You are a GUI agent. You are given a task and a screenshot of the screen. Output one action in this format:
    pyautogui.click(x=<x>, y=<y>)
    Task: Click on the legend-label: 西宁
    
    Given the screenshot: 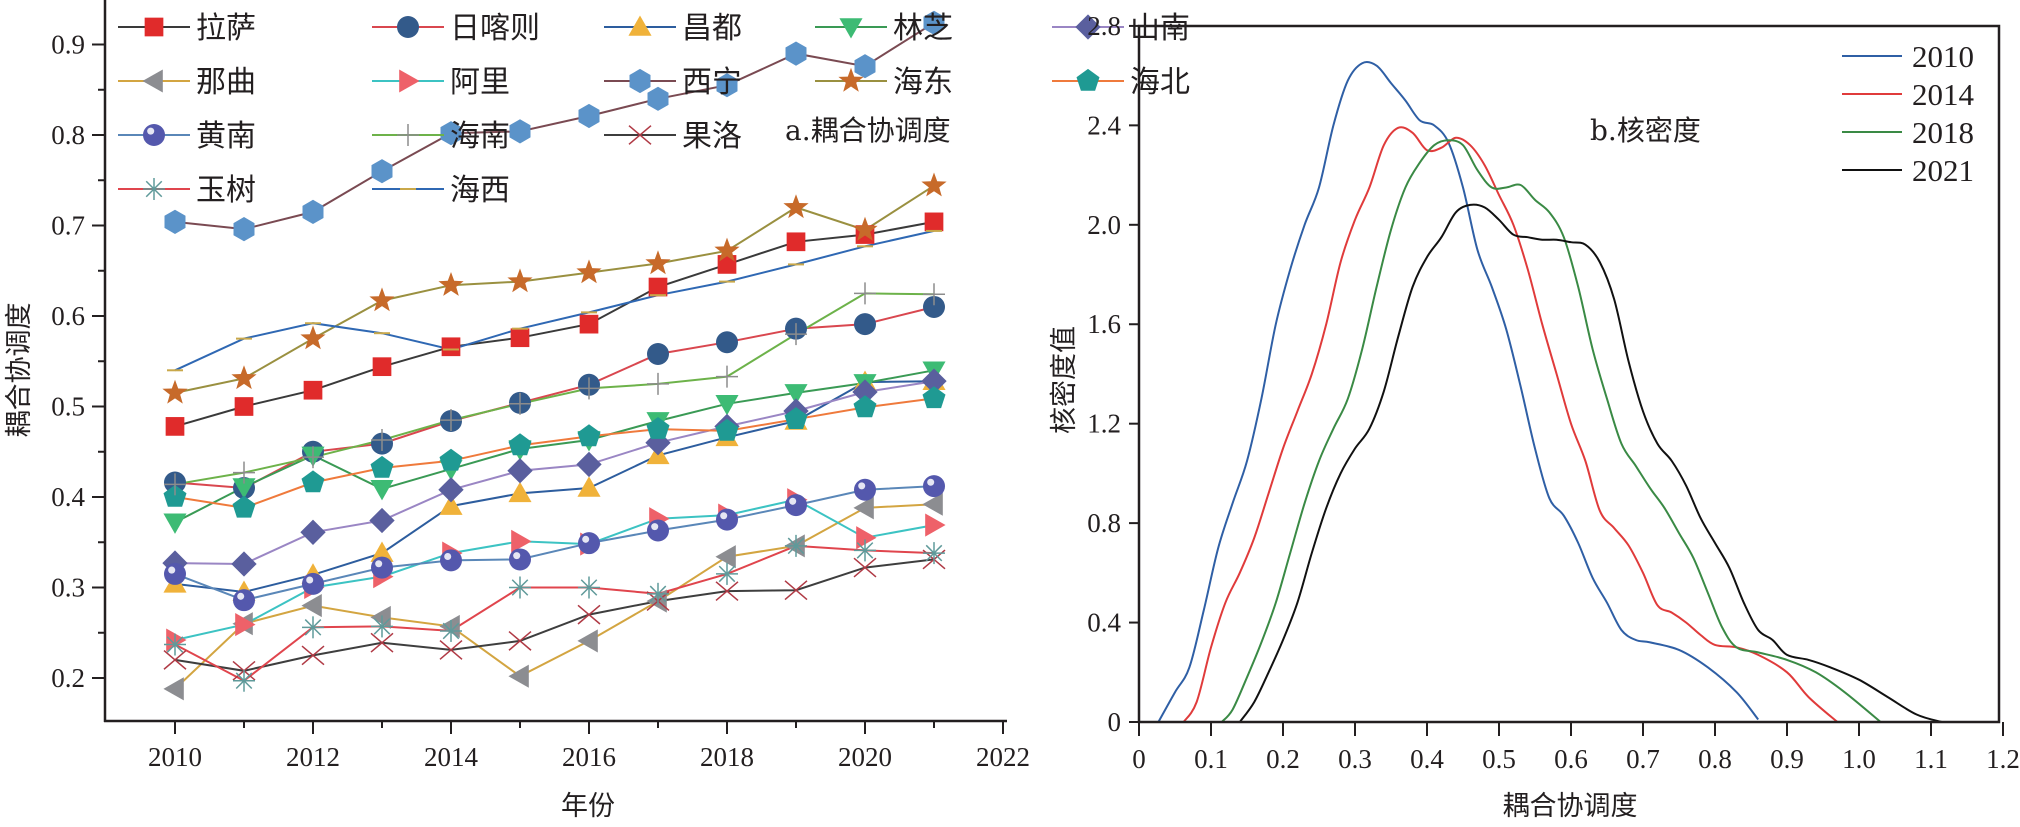 What is the action you would take?
    pyautogui.click(x=712, y=82)
    